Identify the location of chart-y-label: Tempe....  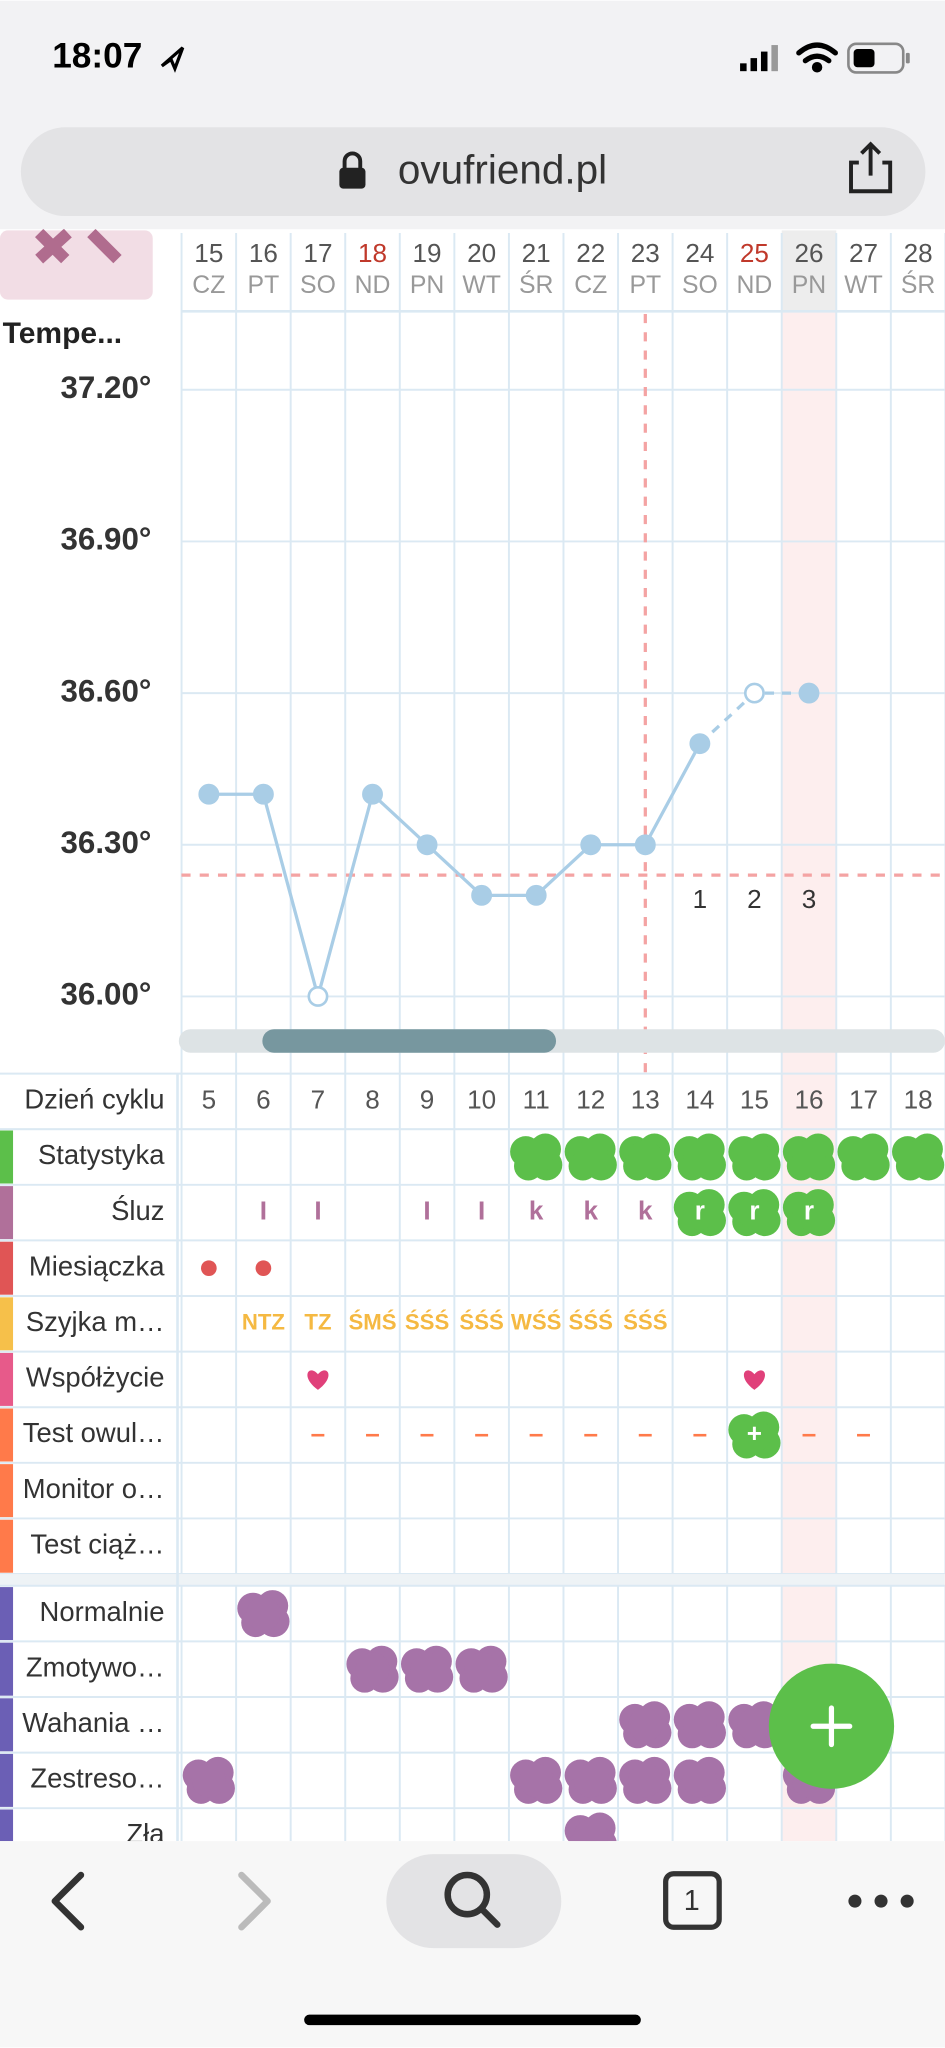
(63, 333).